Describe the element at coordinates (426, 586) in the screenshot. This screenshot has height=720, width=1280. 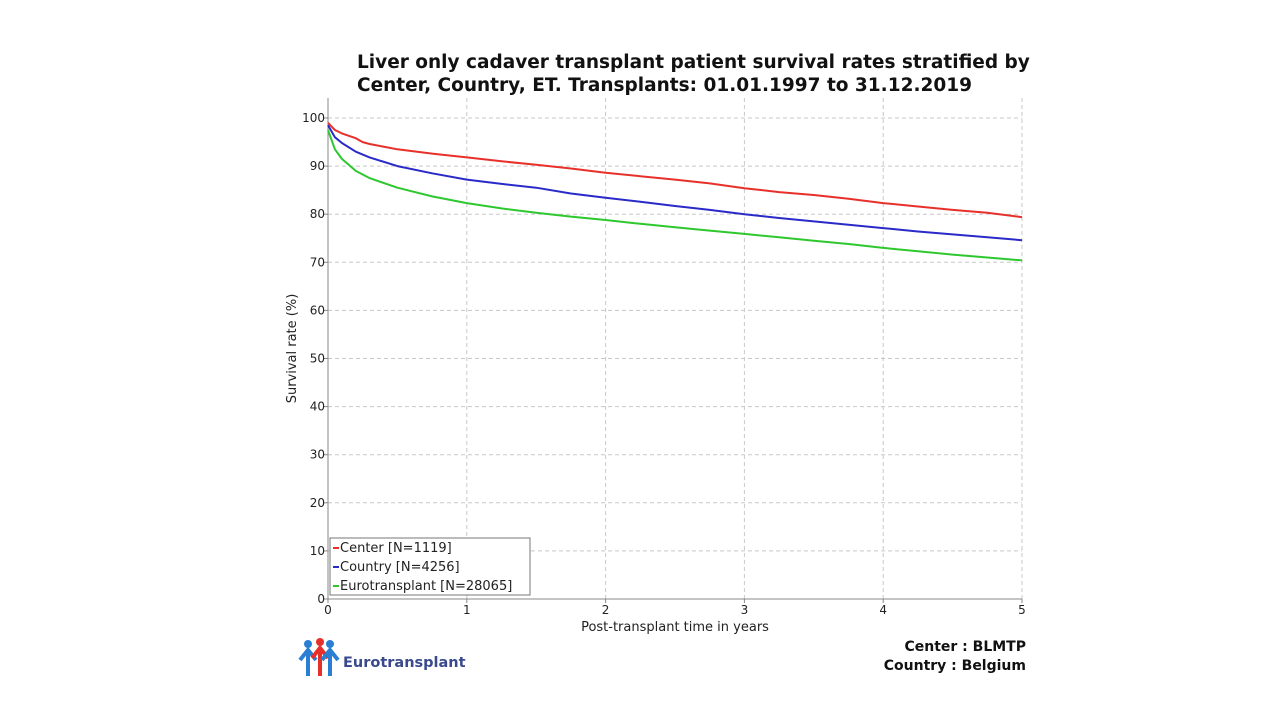
I see `legend-item-label: Eurotransplant [N=28065]` at that location.